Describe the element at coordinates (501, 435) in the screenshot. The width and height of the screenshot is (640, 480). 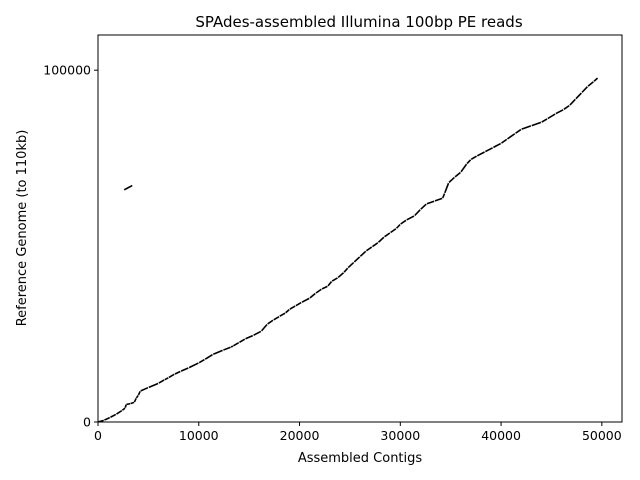
I see `x-tick-label: 40000` at that location.